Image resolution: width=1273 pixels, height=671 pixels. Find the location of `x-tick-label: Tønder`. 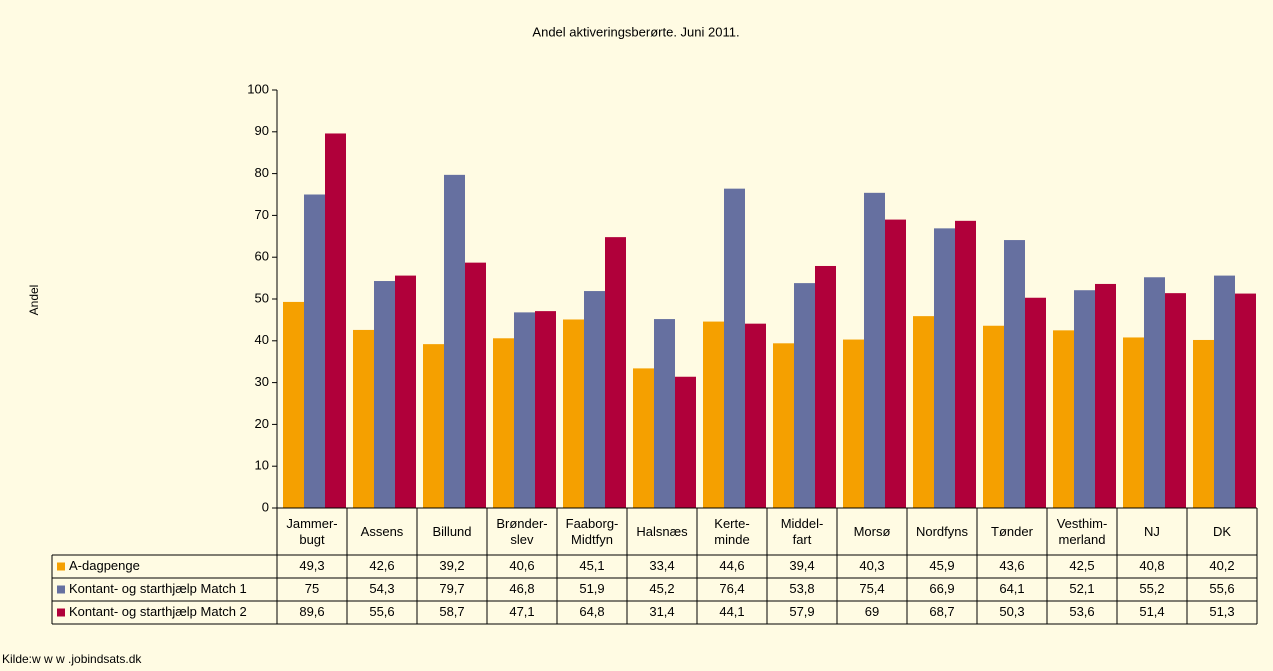

x-tick-label: Tønder is located at coordinates (1012, 531).